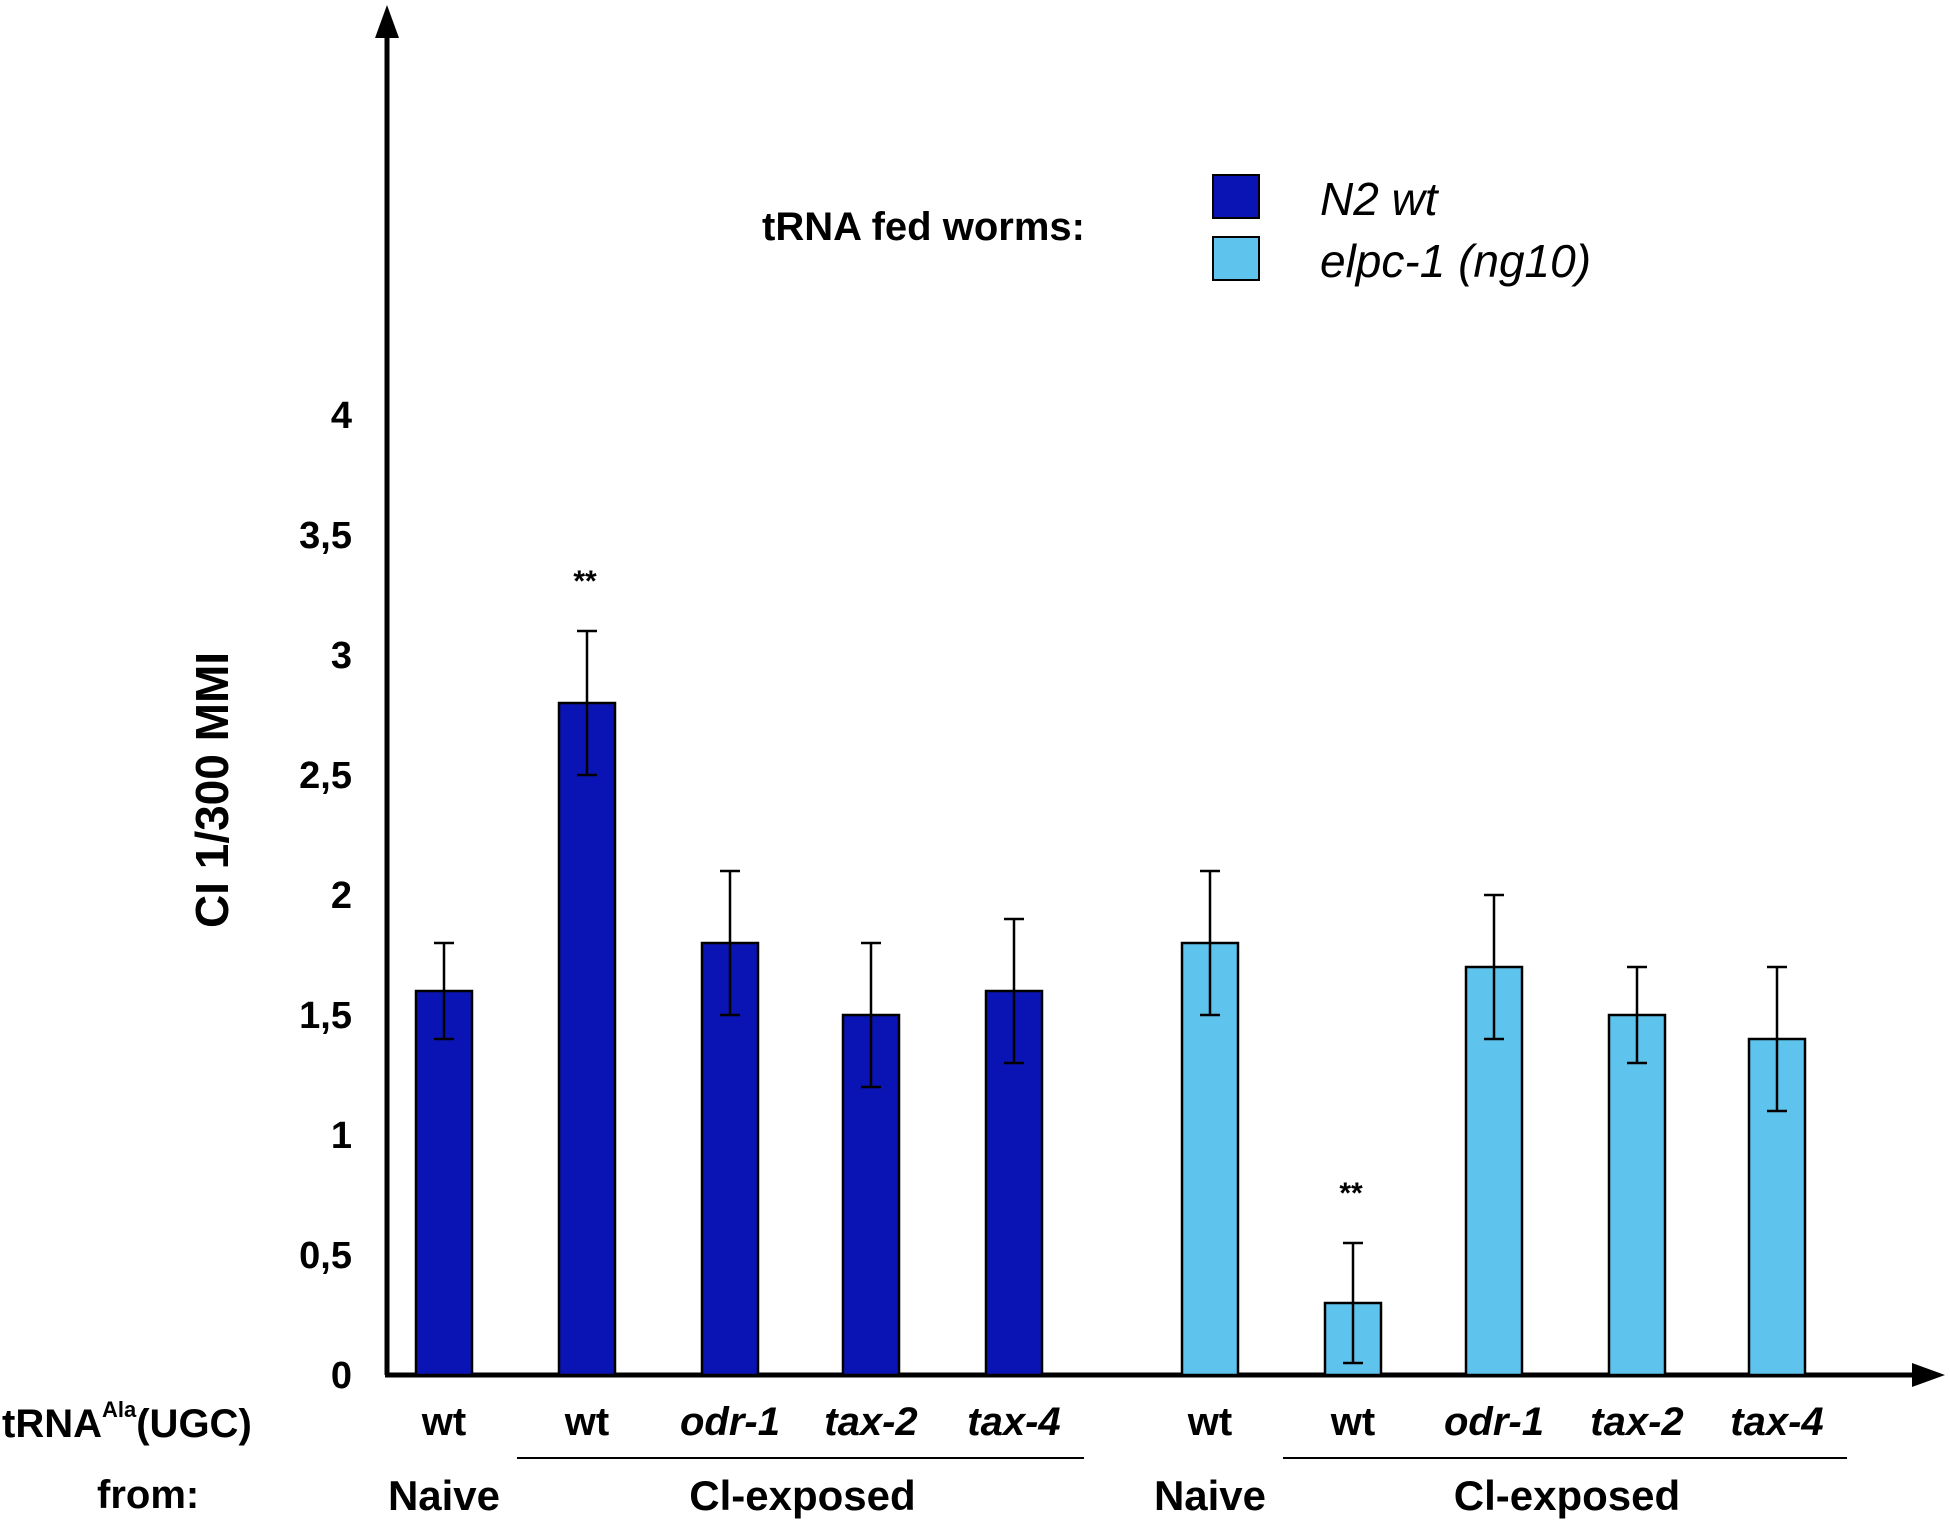 The width and height of the screenshot is (1950, 1531). I want to click on y-tick-label: 1,5, so click(325, 1016).